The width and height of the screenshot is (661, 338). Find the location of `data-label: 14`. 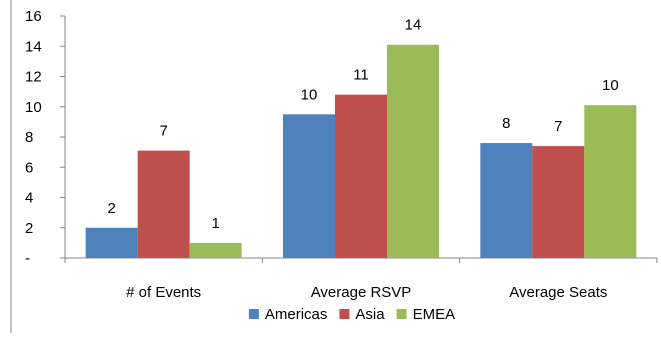

data-label: 14 is located at coordinates (413, 25).